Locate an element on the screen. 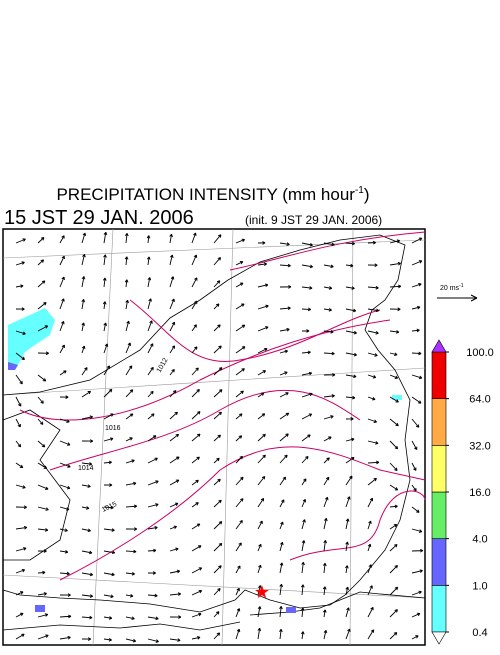  colorbar-label: 100.0 is located at coordinates (480, 353).